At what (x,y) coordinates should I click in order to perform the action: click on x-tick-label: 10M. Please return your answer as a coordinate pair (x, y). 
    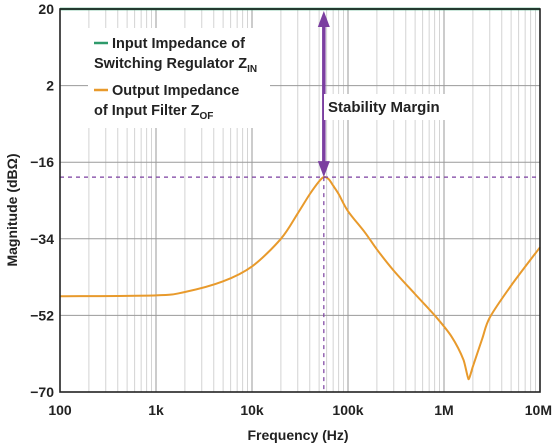
    Looking at the image, I should click on (538, 410).